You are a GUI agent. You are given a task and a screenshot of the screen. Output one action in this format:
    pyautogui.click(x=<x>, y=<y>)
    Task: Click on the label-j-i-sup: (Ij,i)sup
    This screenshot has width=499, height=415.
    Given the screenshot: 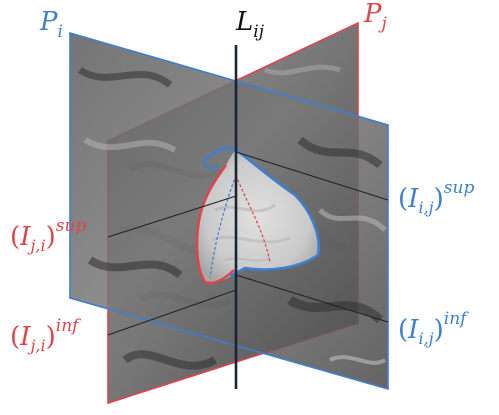 What is the action you would take?
    pyautogui.click(x=48, y=235)
    